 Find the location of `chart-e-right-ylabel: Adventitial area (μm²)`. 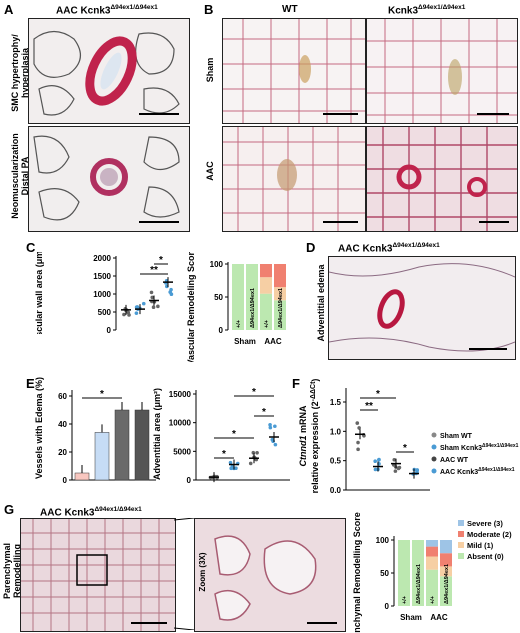

chart-e-right-ylabel: Adventitial area (μm²) is located at coordinates (157, 434).